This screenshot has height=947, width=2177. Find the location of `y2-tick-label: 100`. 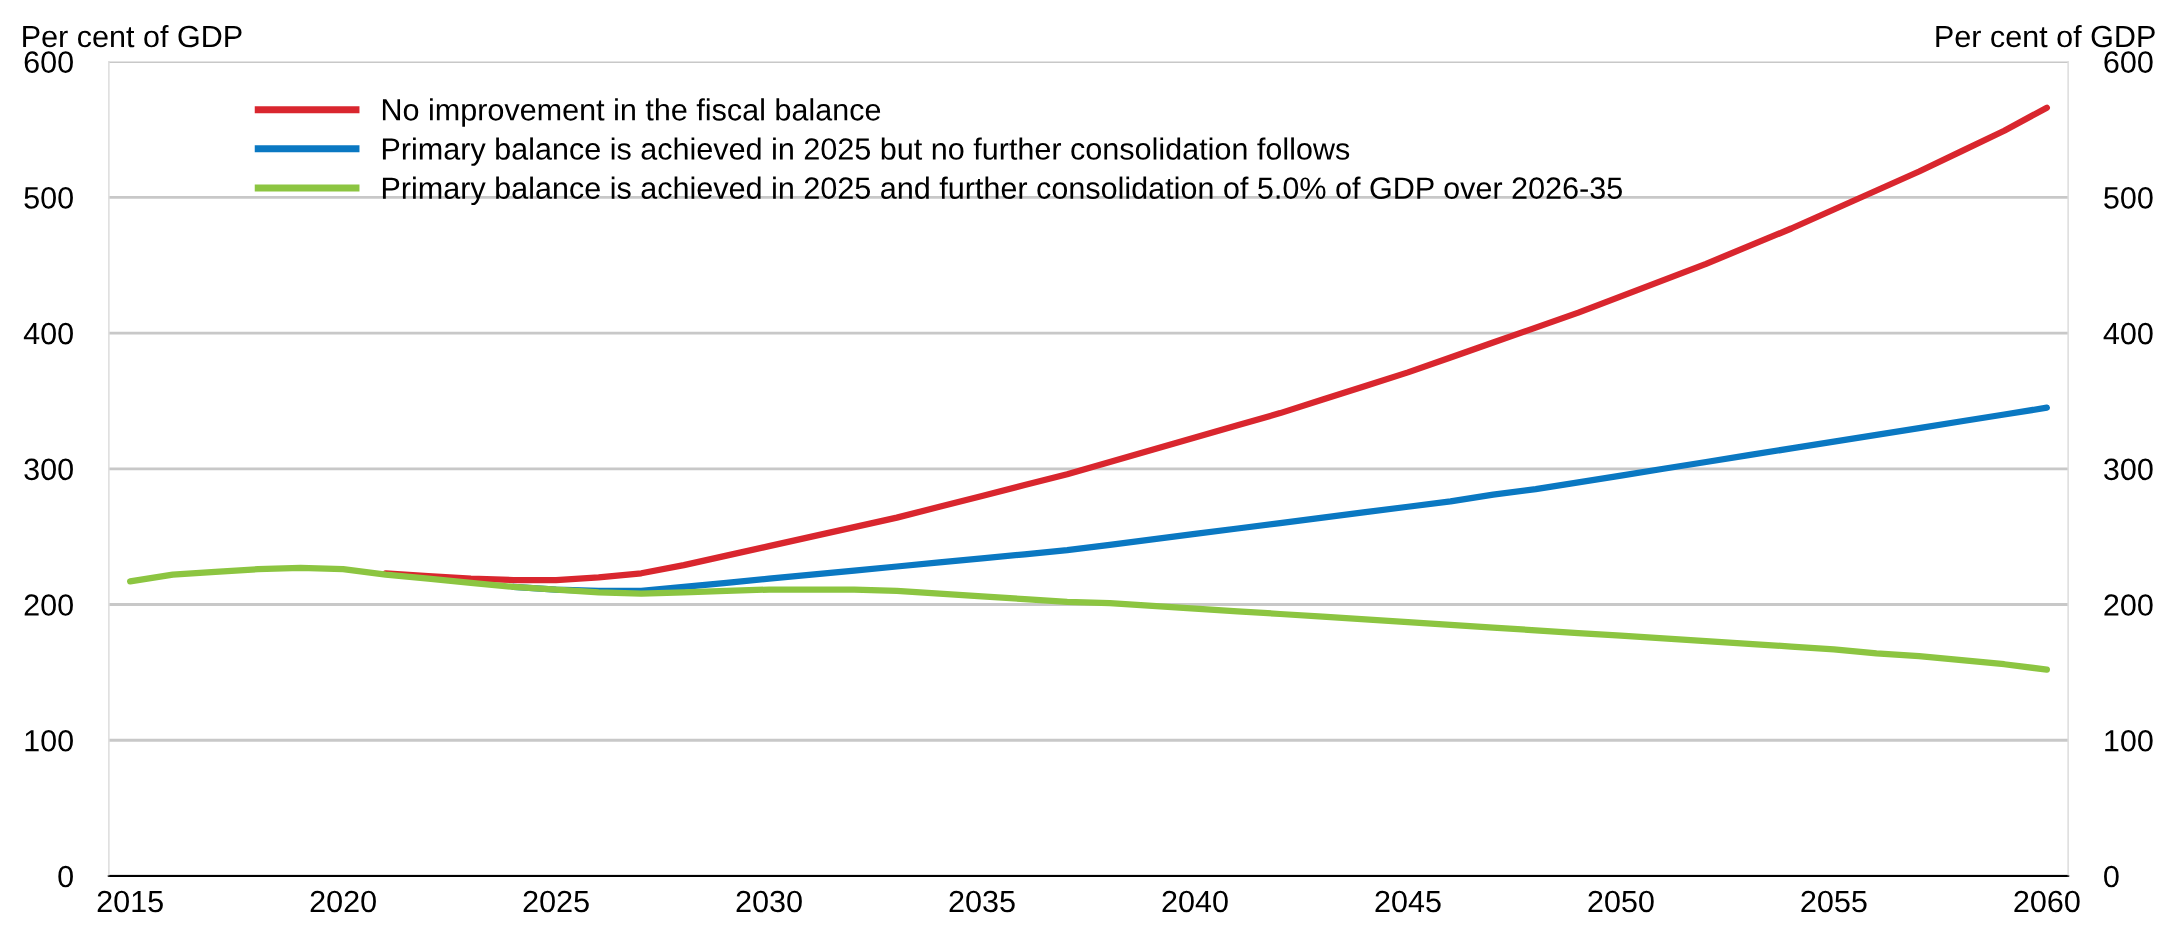

y2-tick-label: 100 is located at coordinates (2129, 740).